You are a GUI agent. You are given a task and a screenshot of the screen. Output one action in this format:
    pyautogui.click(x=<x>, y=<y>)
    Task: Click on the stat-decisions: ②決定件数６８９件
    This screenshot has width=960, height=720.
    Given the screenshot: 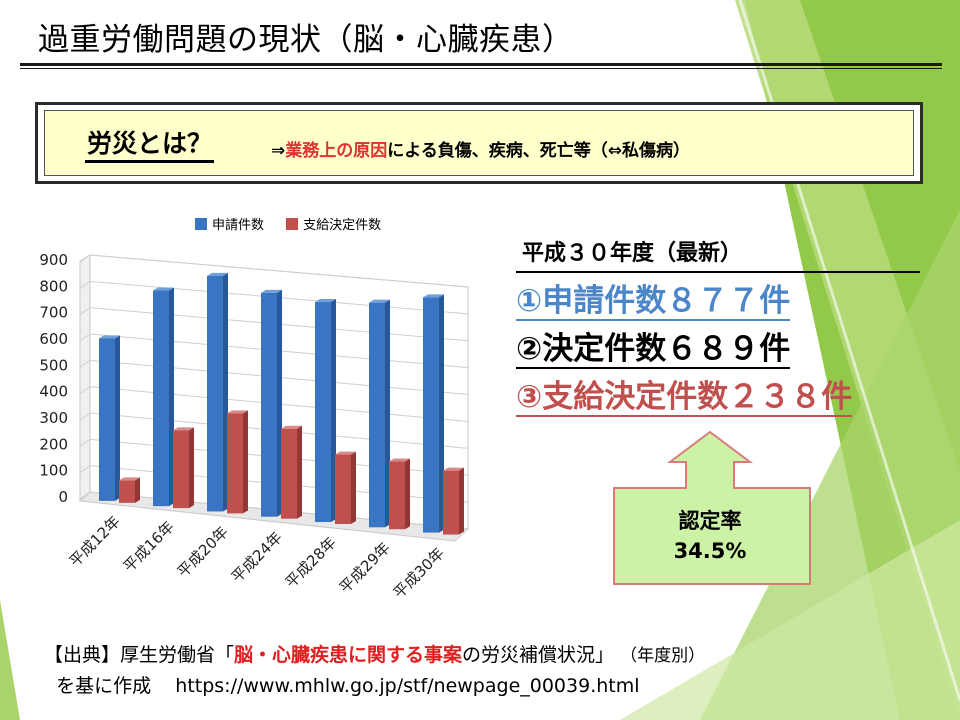 What is the action you would take?
    pyautogui.click(x=718, y=349)
    